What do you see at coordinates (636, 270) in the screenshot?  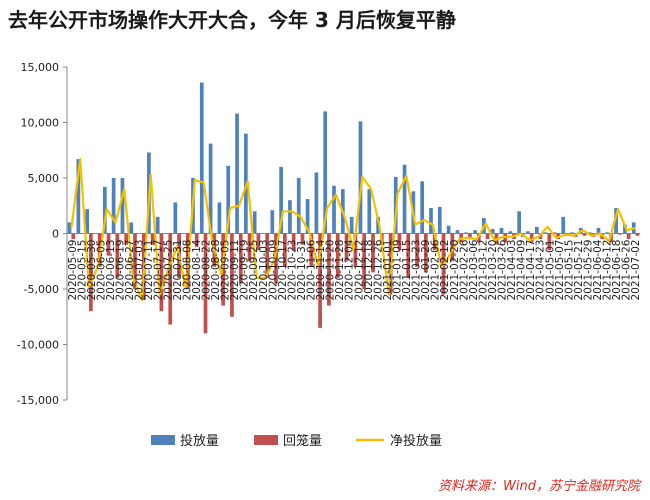 I see `x-tick-label: 2021-07-02` at bounding box center [636, 270].